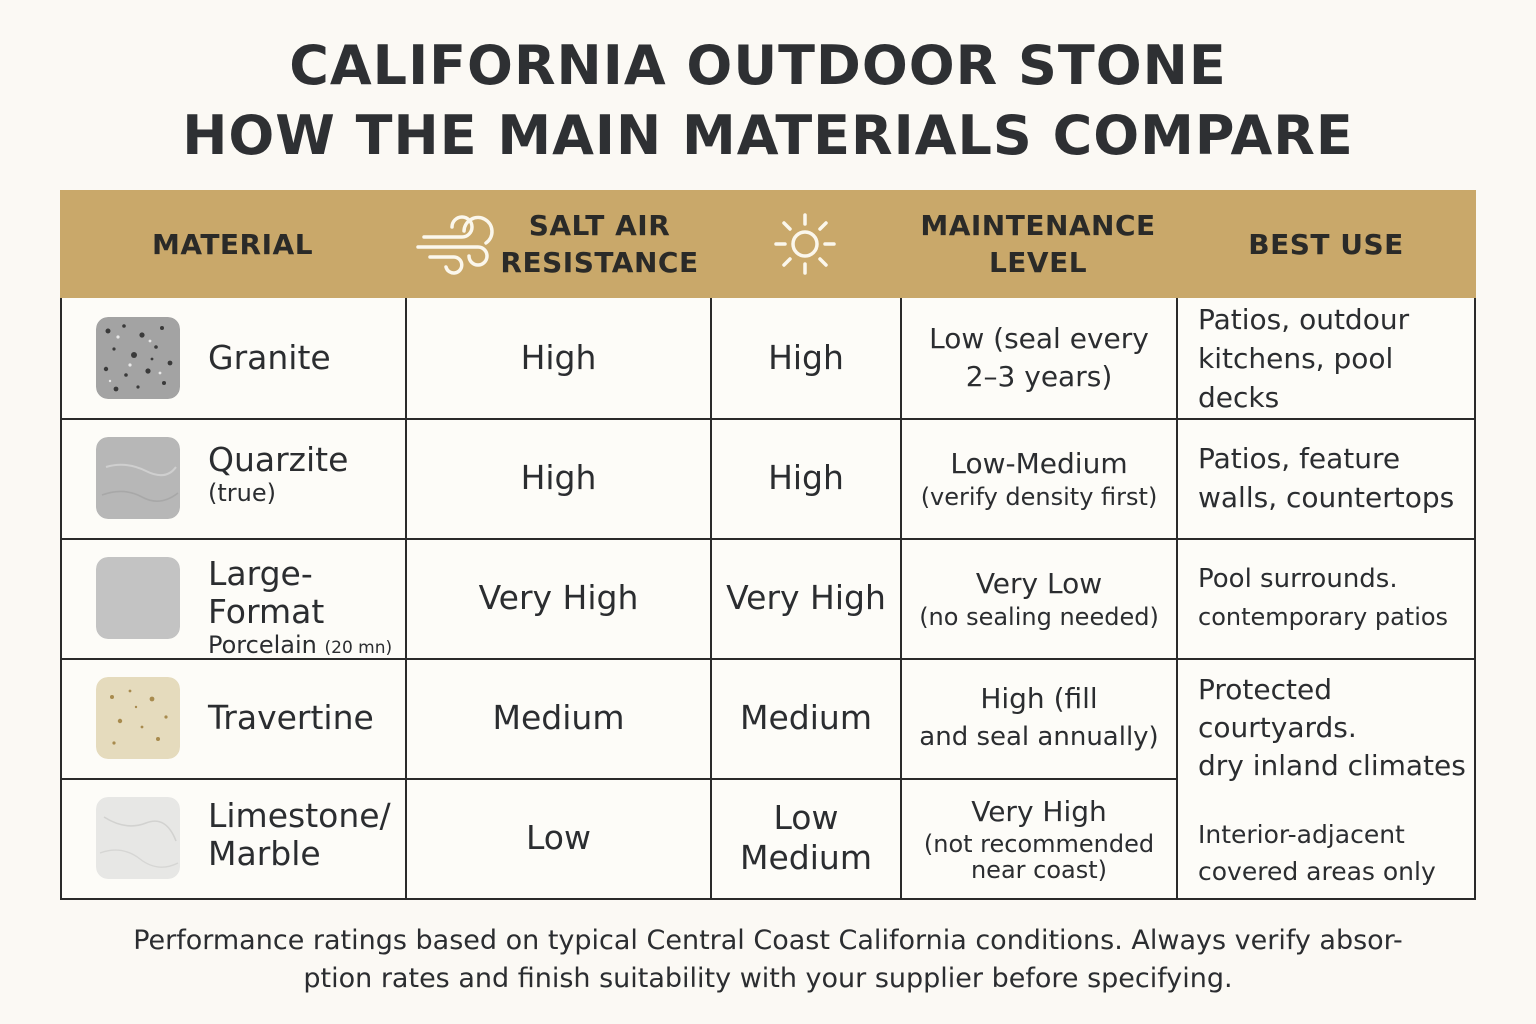  I want to click on best-use-line-1: Pool surrounds., so click(1298, 579).